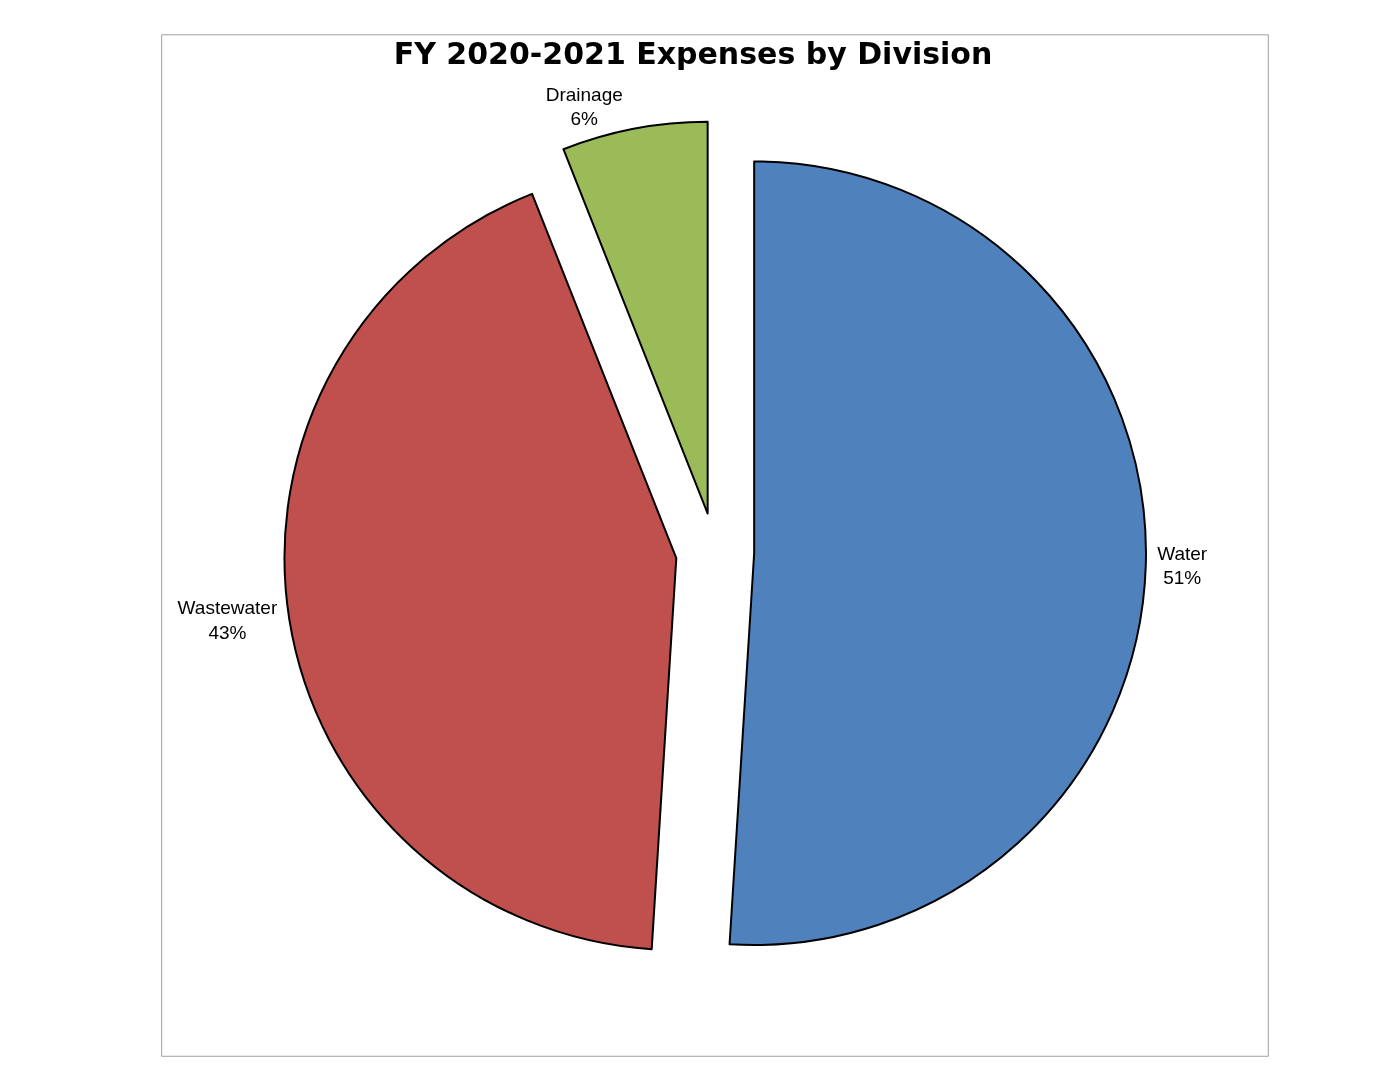 The image size is (1386, 1073). Describe the element at coordinates (584, 94) in the screenshot. I see `slice-label: Drainage` at that location.